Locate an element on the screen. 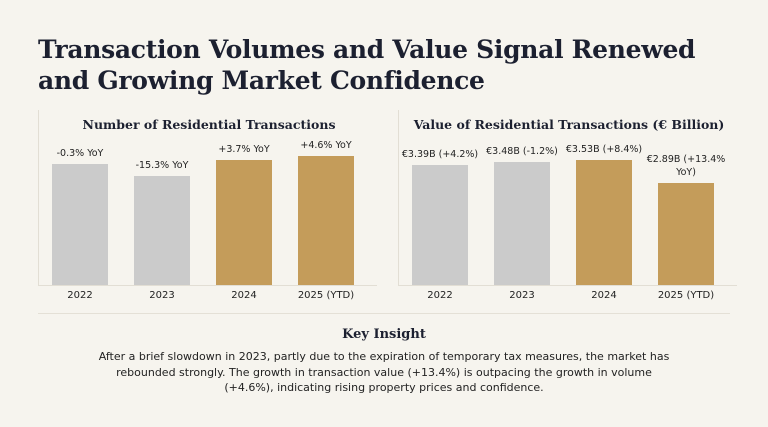  data-label: €2.89B (+13.4% YoY) is located at coordinates (686, 165).